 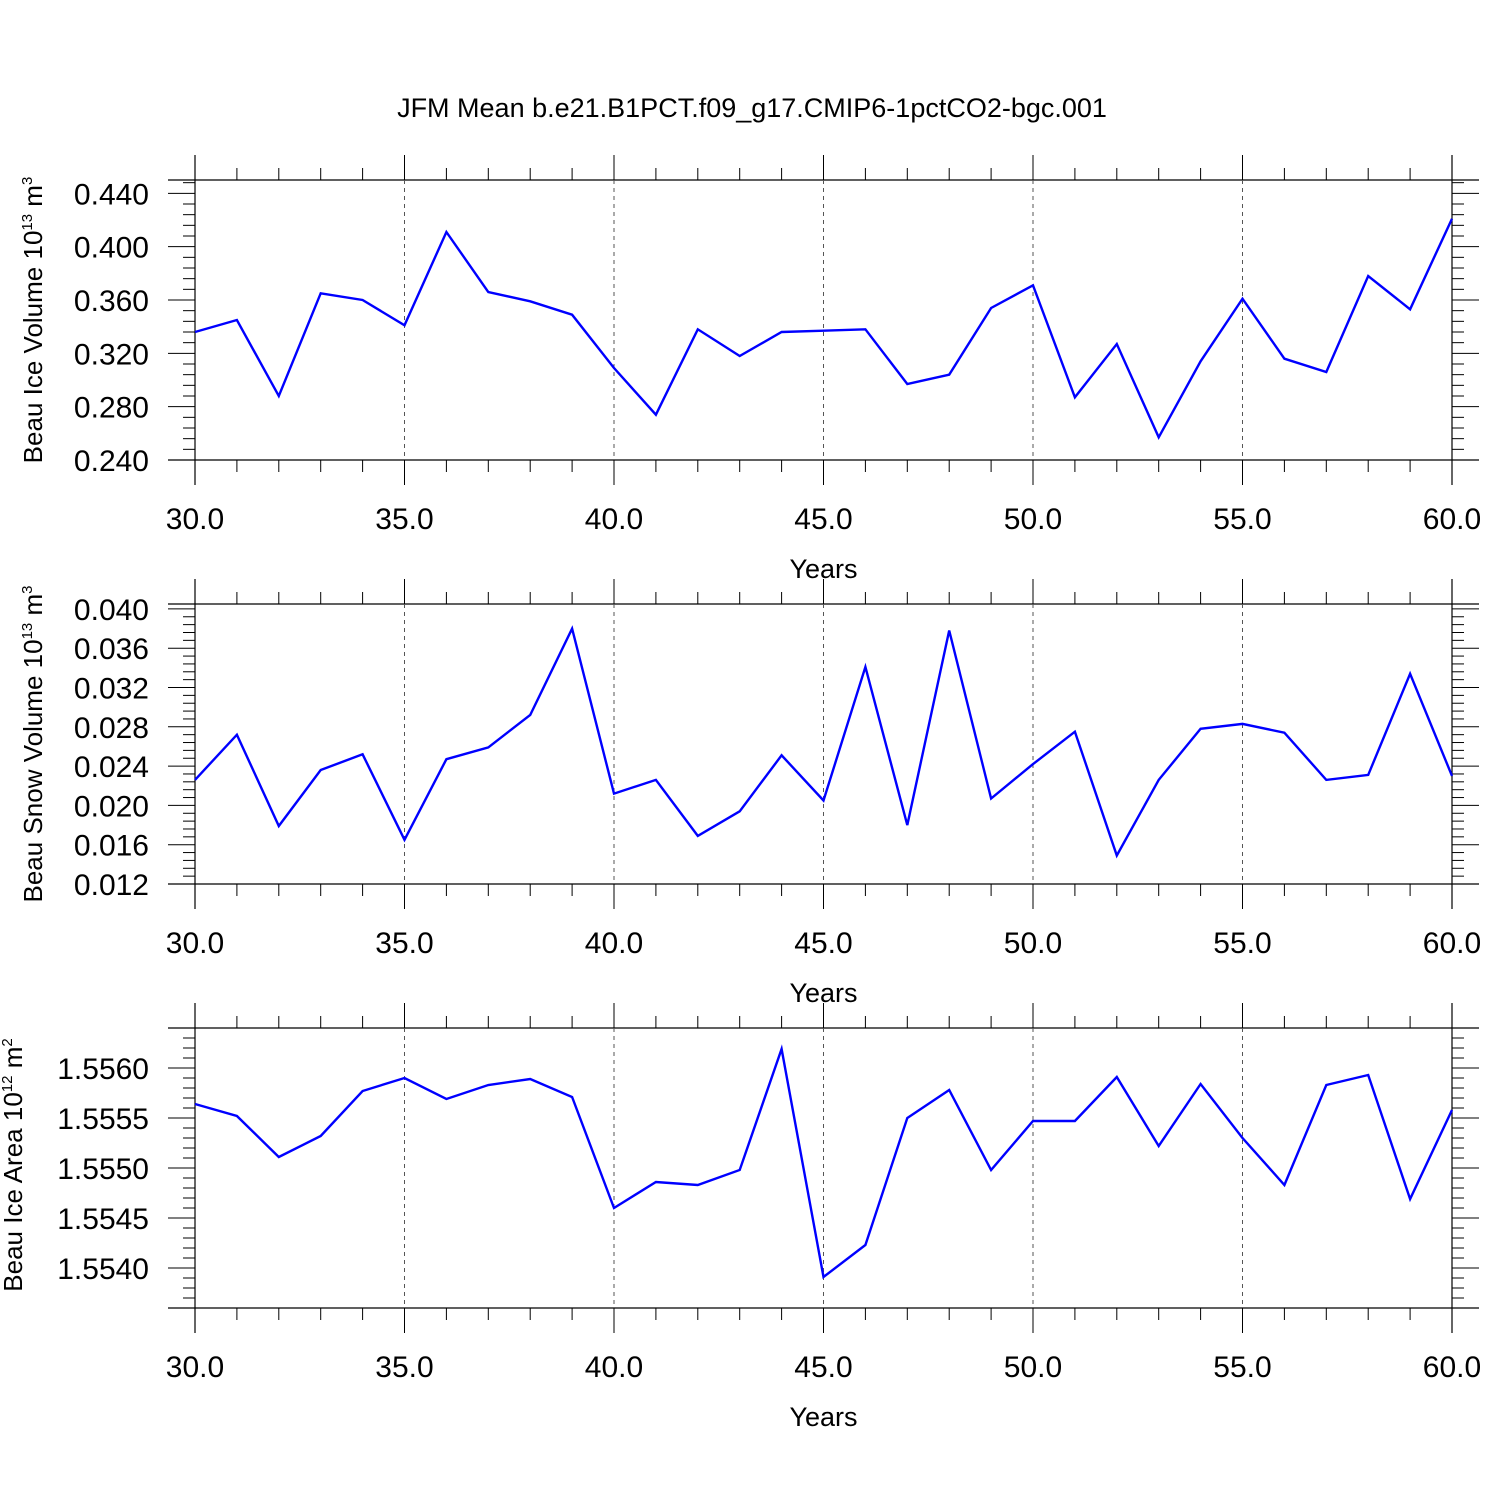 I want to click on y-tick-label: 0.040, so click(x=111, y=610).